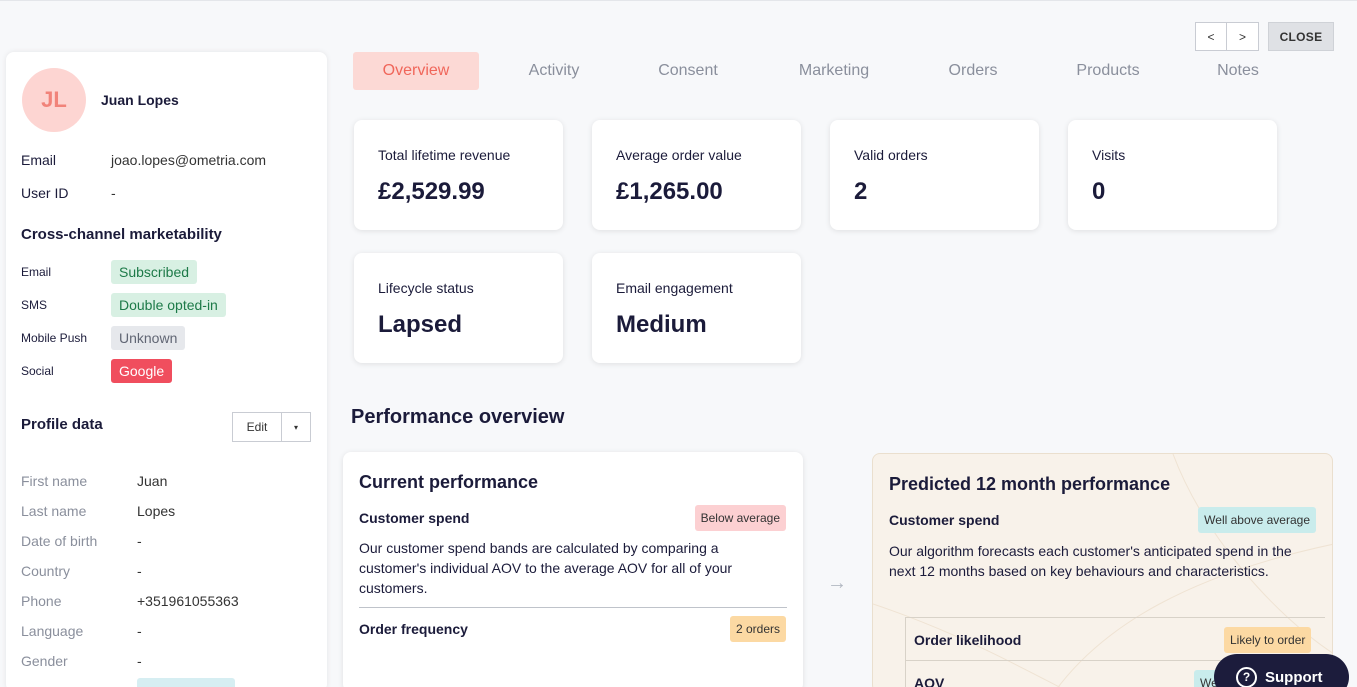  I want to click on tab-activity: Activity, so click(554, 70).